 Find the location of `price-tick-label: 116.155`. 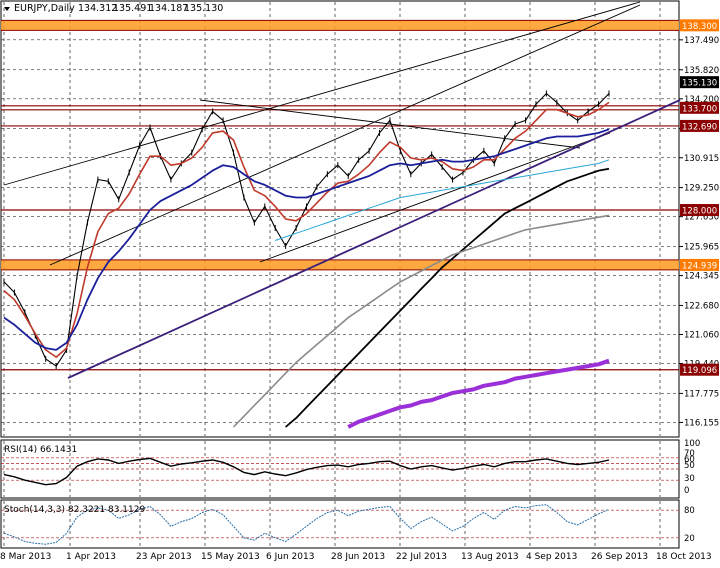

price-tick-label: 116.155 is located at coordinates (701, 423).